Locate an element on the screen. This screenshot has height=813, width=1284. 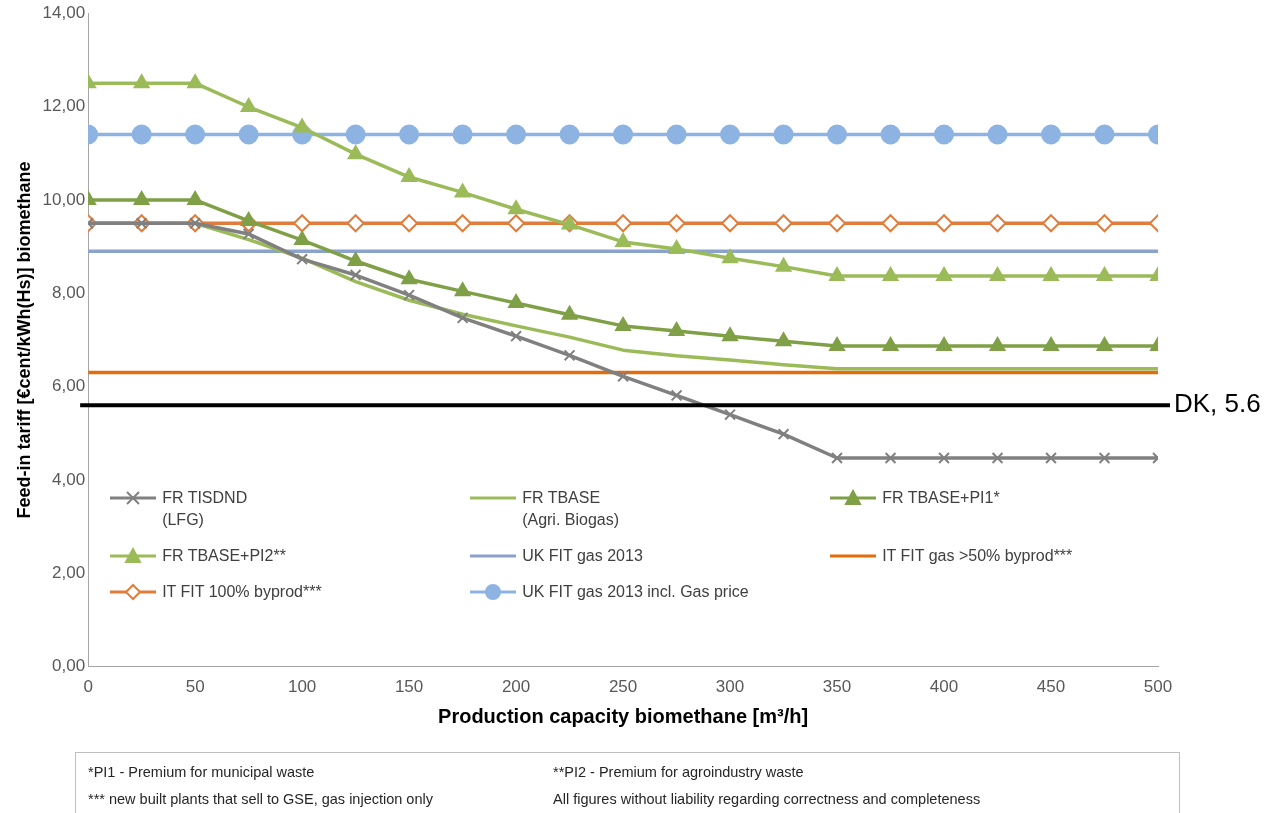
y-tick-label: 14,00 is located at coordinates (64, 12).